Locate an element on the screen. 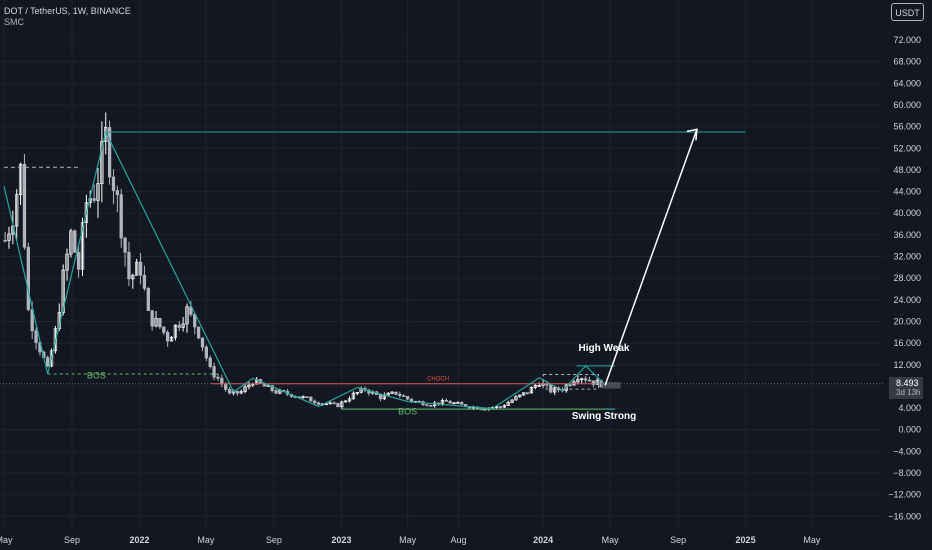 This screenshot has height=550, width=932. time-tick-label: 2023 is located at coordinates (341, 540).